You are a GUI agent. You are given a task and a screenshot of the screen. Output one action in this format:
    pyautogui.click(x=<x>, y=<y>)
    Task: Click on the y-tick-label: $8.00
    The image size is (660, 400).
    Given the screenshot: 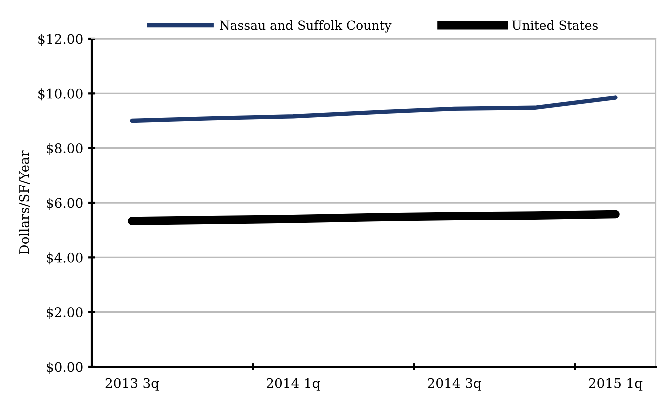 What is the action you would take?
    pyautogui.click(x=65, y=149)
    